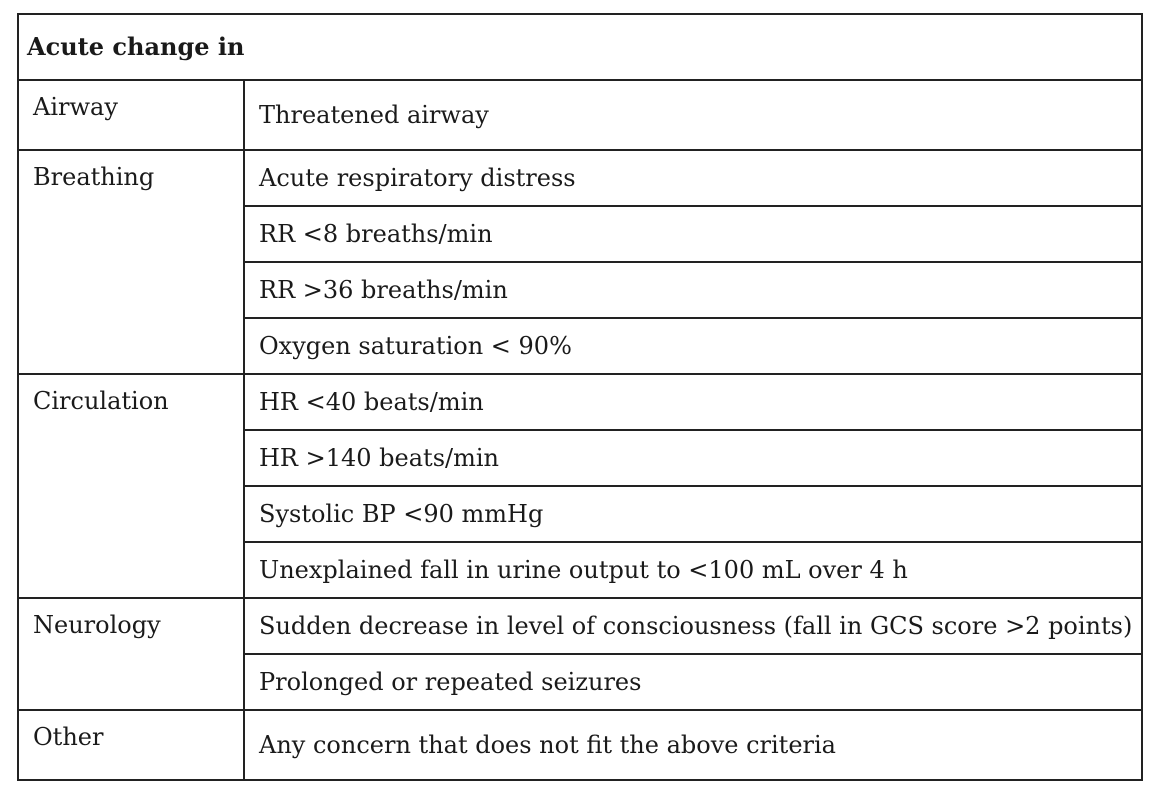 Image resolution: width=1158 pixels, height=802 pixels. I want to click on table-header: Acute change in, so click(580, 47).